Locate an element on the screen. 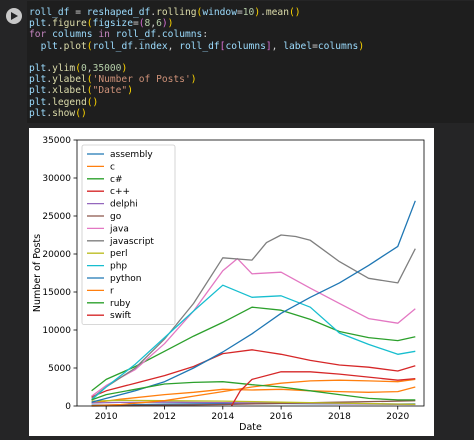 Image resolution: width=474 pixels, height=440 pixels. play-icon is located at coordinates (14, 16).